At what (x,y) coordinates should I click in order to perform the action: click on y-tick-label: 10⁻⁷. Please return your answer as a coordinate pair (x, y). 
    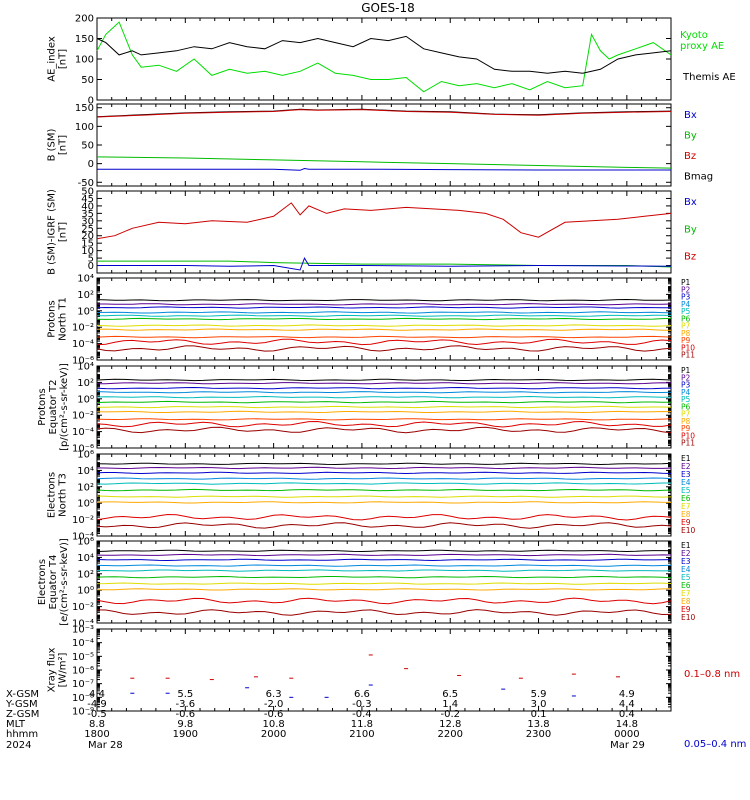
    Looking at the image, I should click on (83, 684).